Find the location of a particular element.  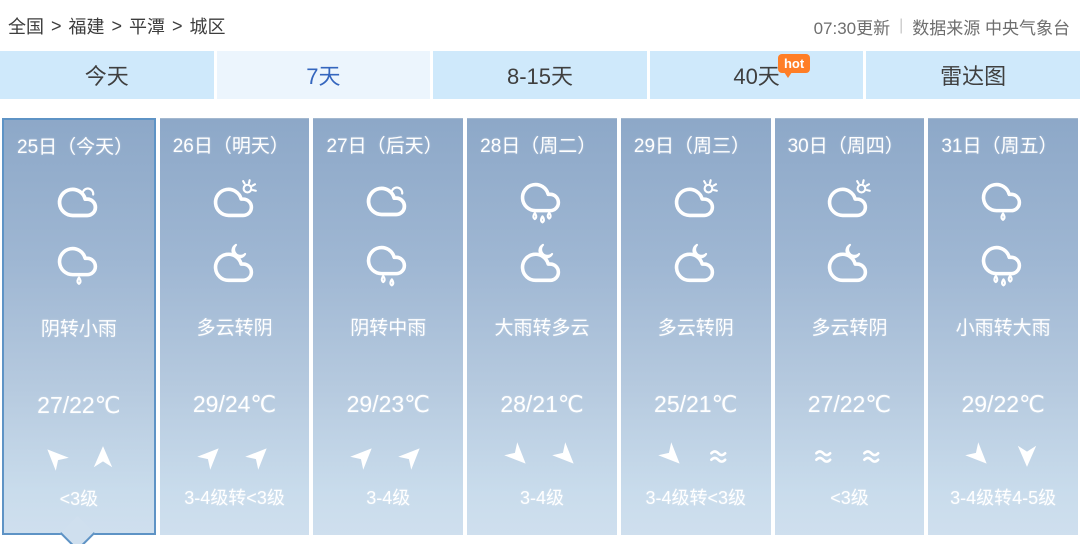

day-date: 28日（周二） is located at coordinates (538, 146).